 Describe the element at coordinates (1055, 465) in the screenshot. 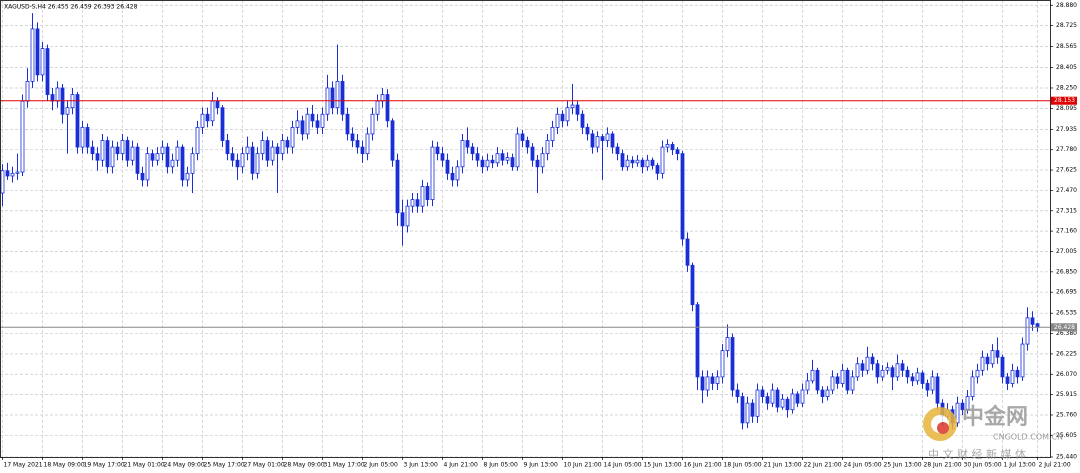

I see `x-tick-label: 2 Jul 21:00` at that location.